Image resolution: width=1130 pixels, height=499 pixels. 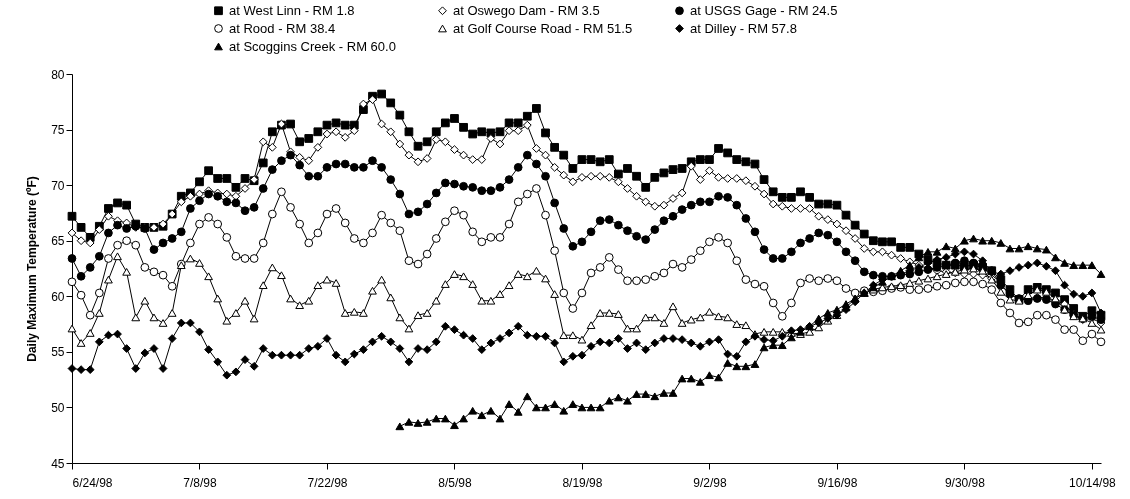 I want to click on x-tick-label: 9/30/98, so click(x=965, y=482).